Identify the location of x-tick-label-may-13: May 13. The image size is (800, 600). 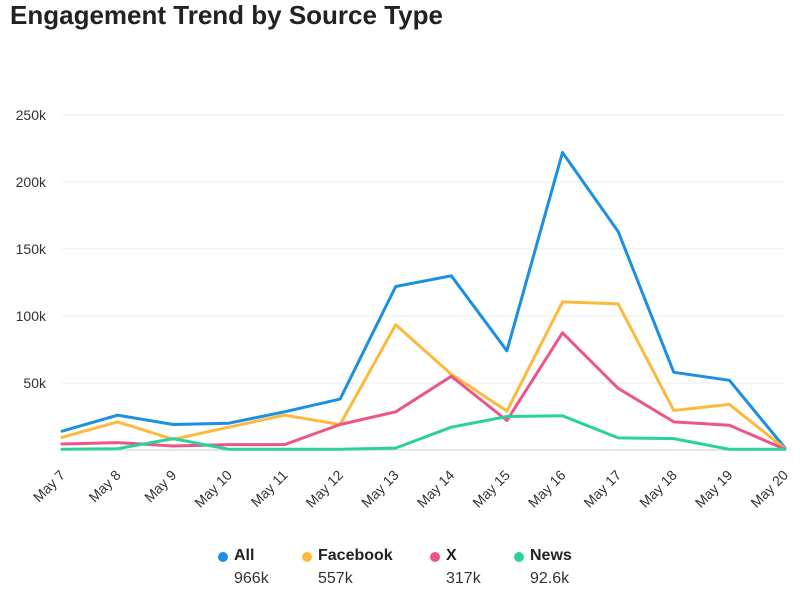
(380, 489).